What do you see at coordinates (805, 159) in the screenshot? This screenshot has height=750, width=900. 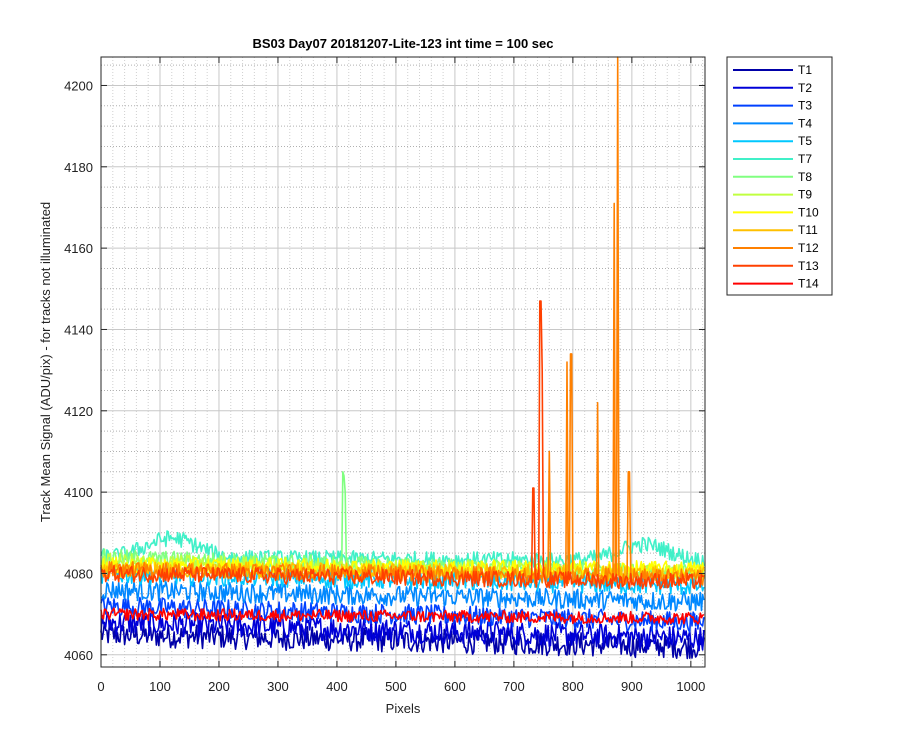 I see `legend-label-t7: T7` at bounding box center [805, 159].